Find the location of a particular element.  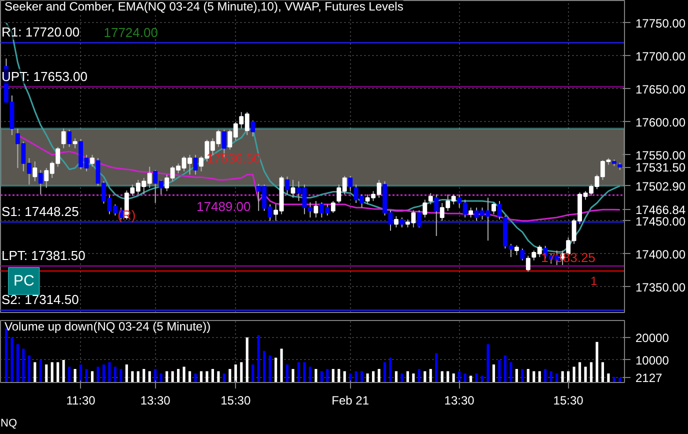

y-tick-label: 17550.00 is located at coordinates (661, 155).